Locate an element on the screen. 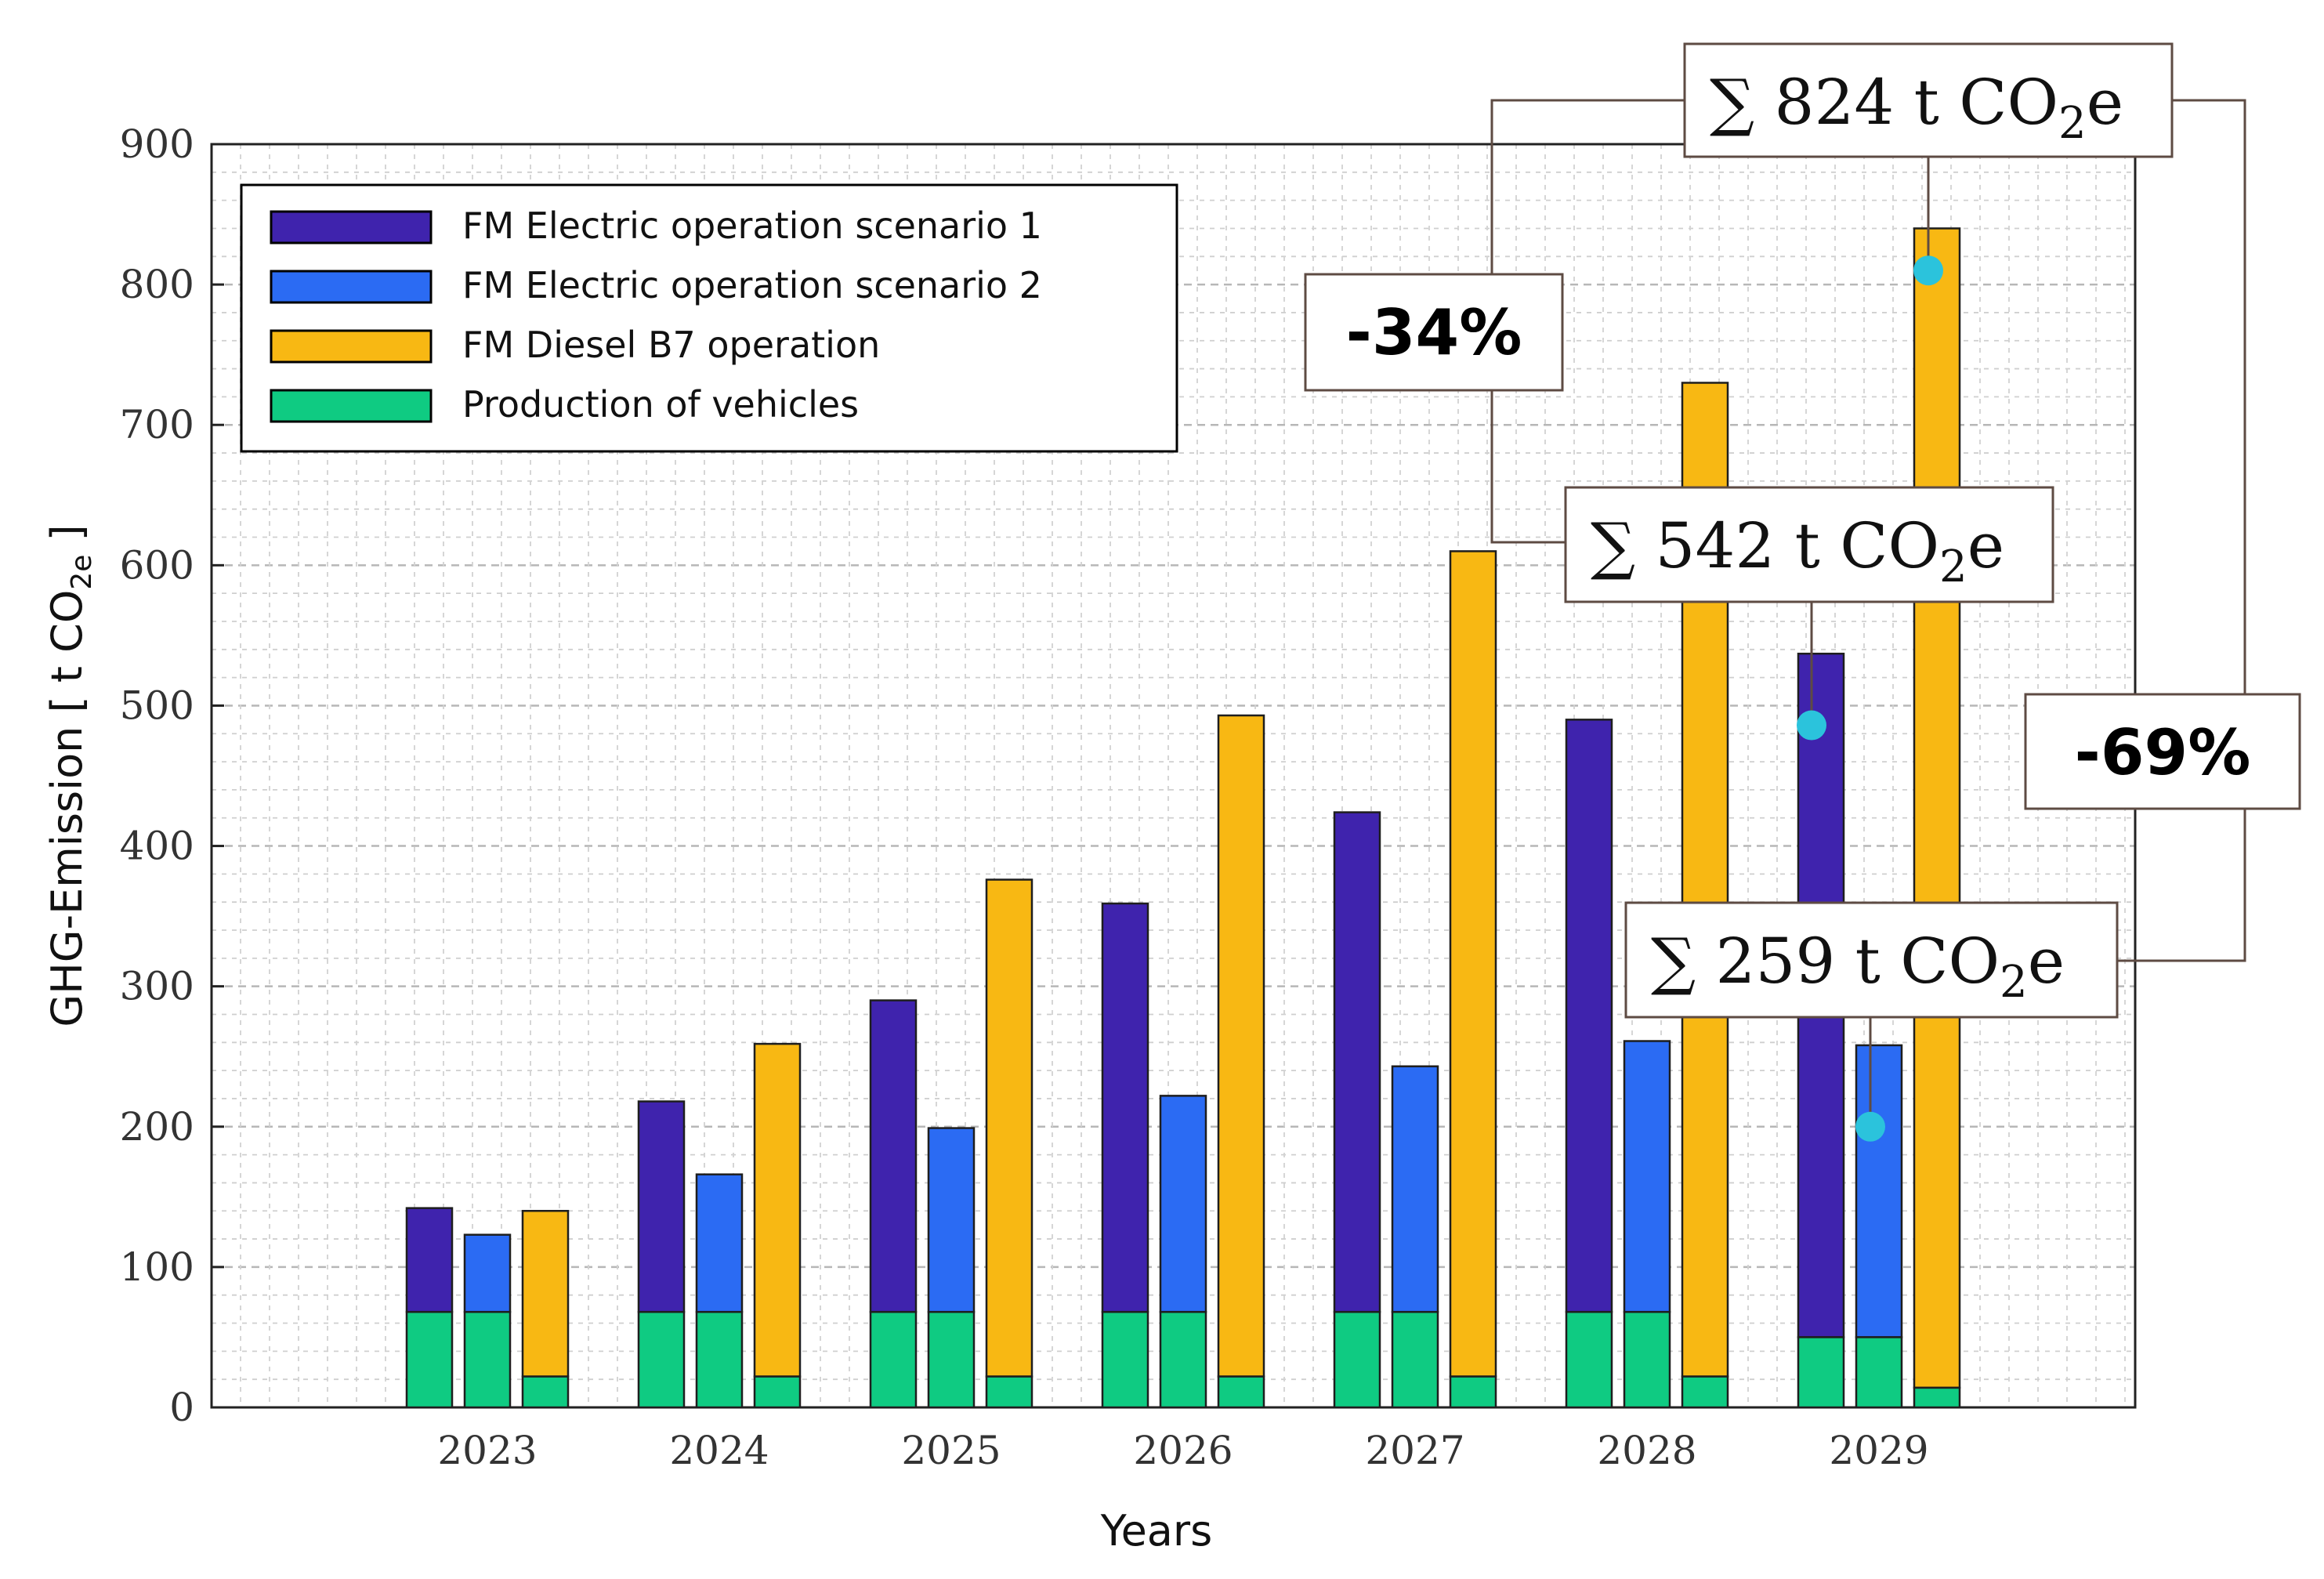 This screenshot has width=2324, height=1579. bar-production-diesel-2024 is located at coordinates (778, 1392).